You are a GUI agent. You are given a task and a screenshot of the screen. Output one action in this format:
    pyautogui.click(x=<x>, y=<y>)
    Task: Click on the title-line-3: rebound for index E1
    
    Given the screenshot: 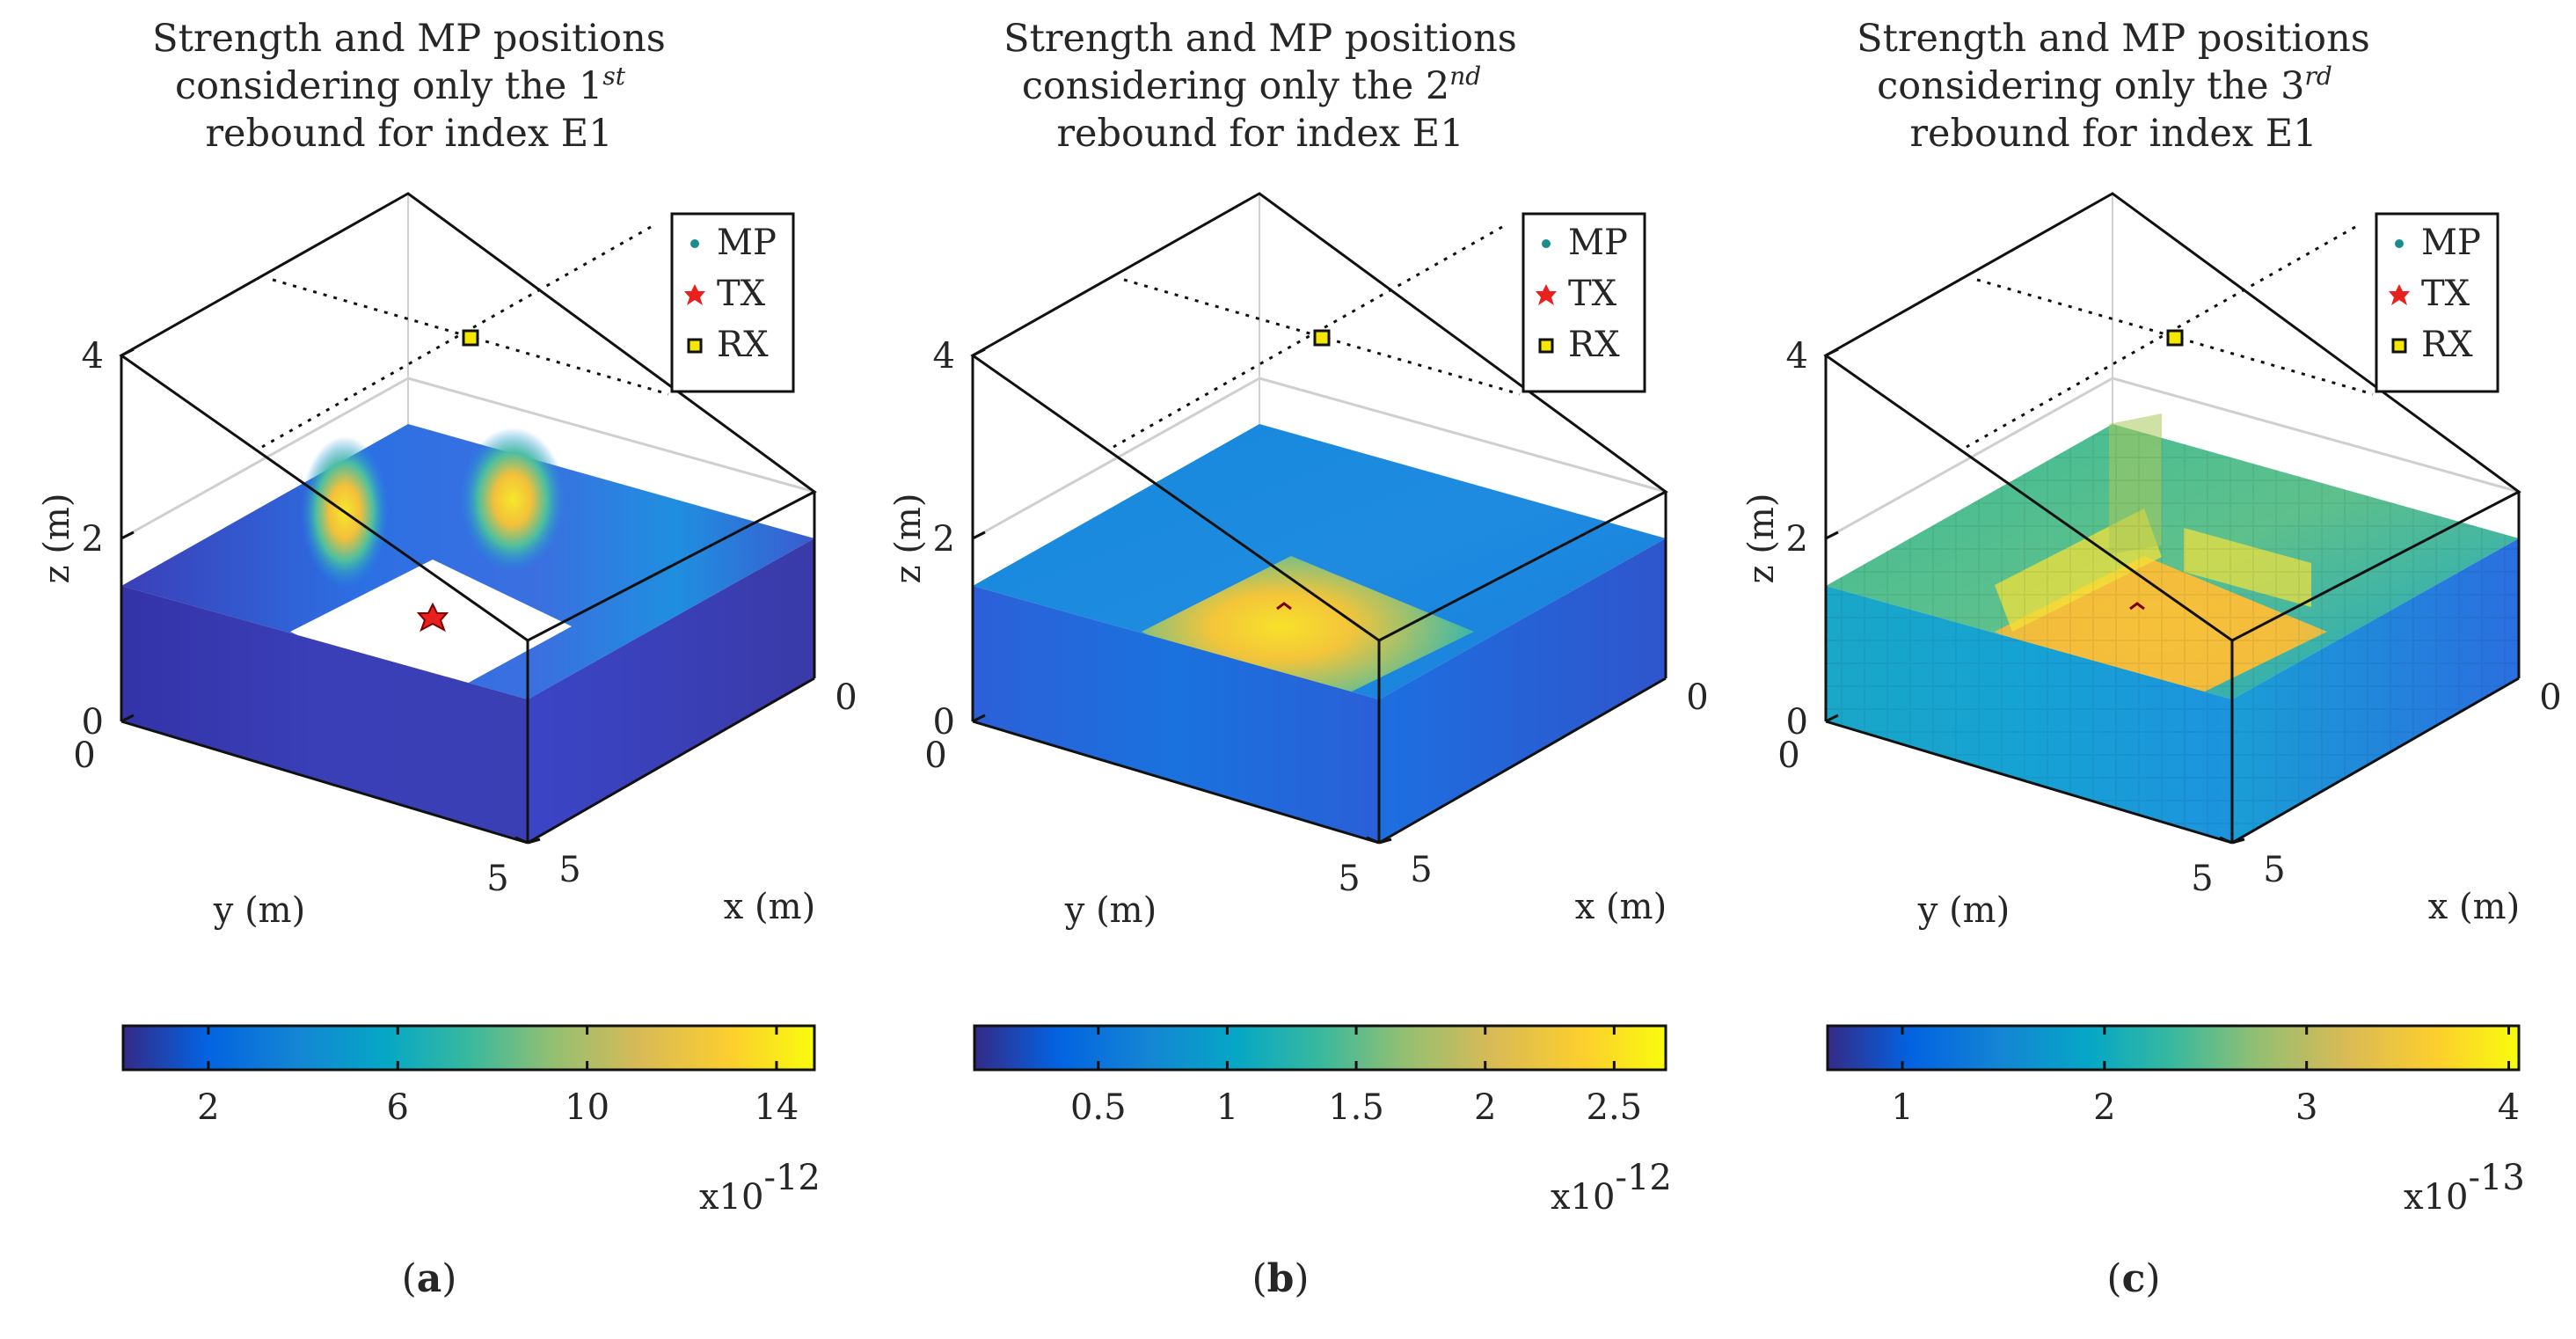 What is the action you would take?
    pyautogui.click(x=1259, y=134)
    